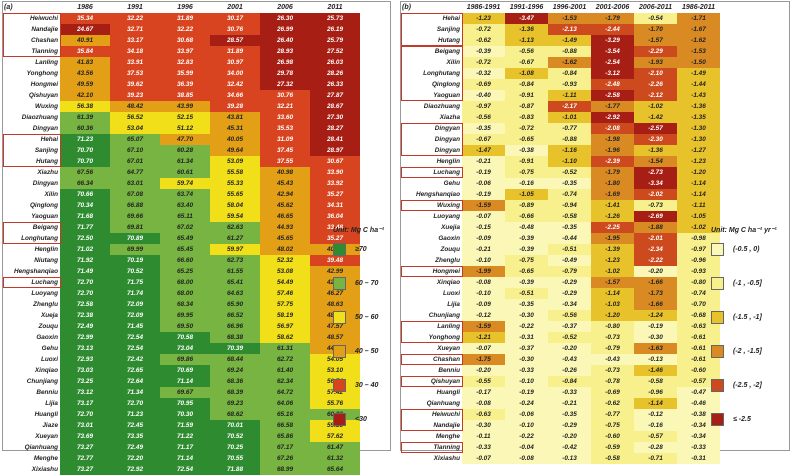 This screenshot has height=475, width=792. I want to click on town-name: Xiazhu, so click(47, 172).